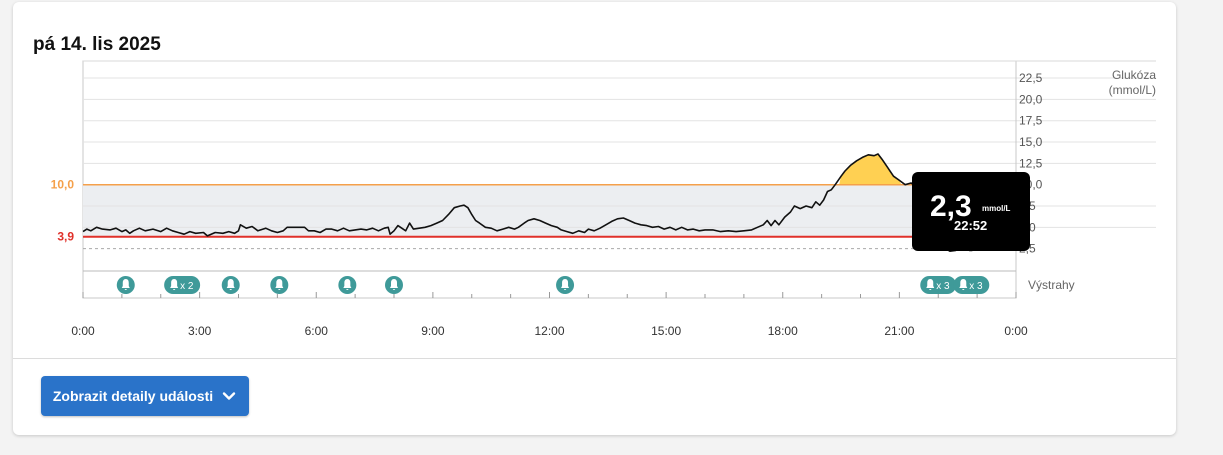  Describe the element at coordinates (1051, 285) in the screenshot. I see `alerts-label: Výstrahy` at that location.